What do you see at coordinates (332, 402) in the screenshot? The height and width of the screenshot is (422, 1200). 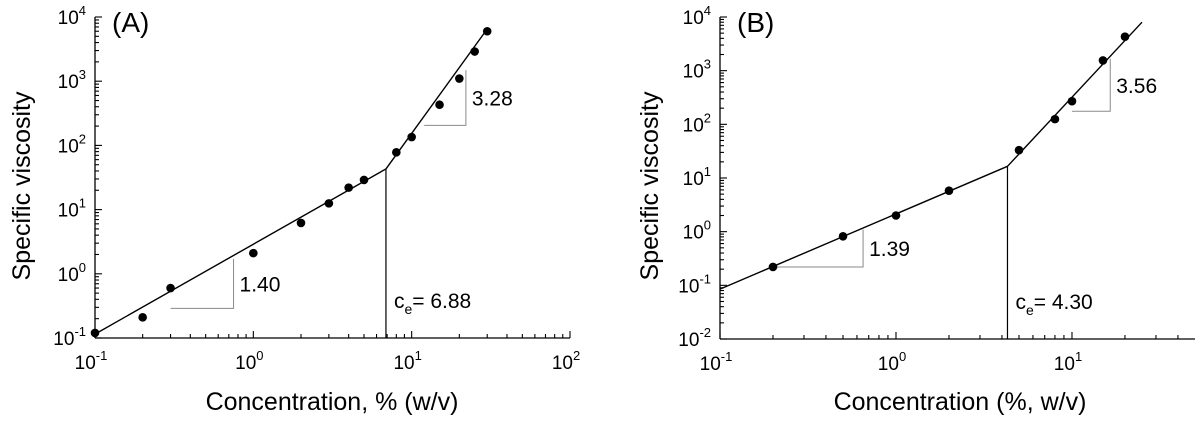 I see `x-axis-title: Concentration, % (w/v)` at bounding box center [332, 402].